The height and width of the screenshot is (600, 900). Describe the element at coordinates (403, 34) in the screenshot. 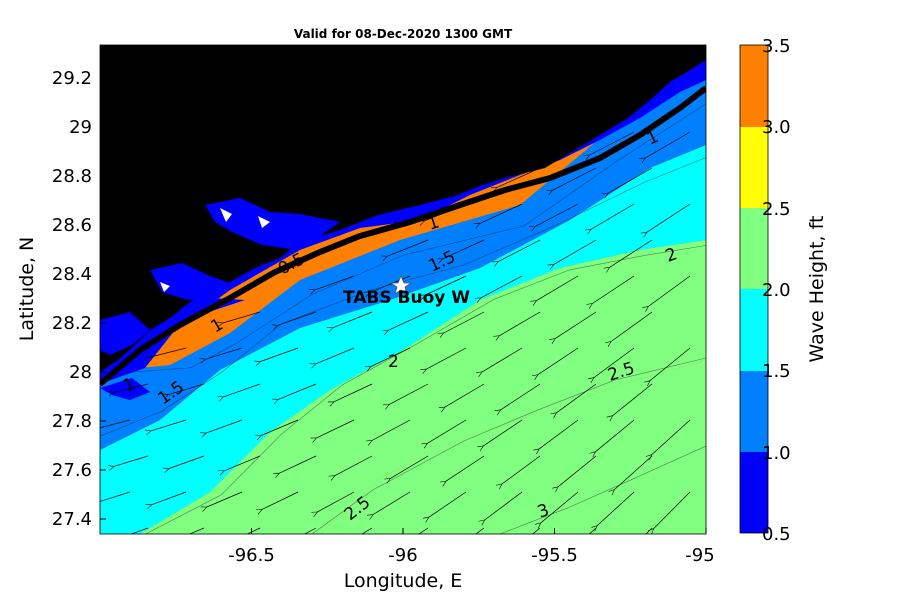

I see `map-title: Valid for 08-Dec-2020 1300 GMT` at that location.